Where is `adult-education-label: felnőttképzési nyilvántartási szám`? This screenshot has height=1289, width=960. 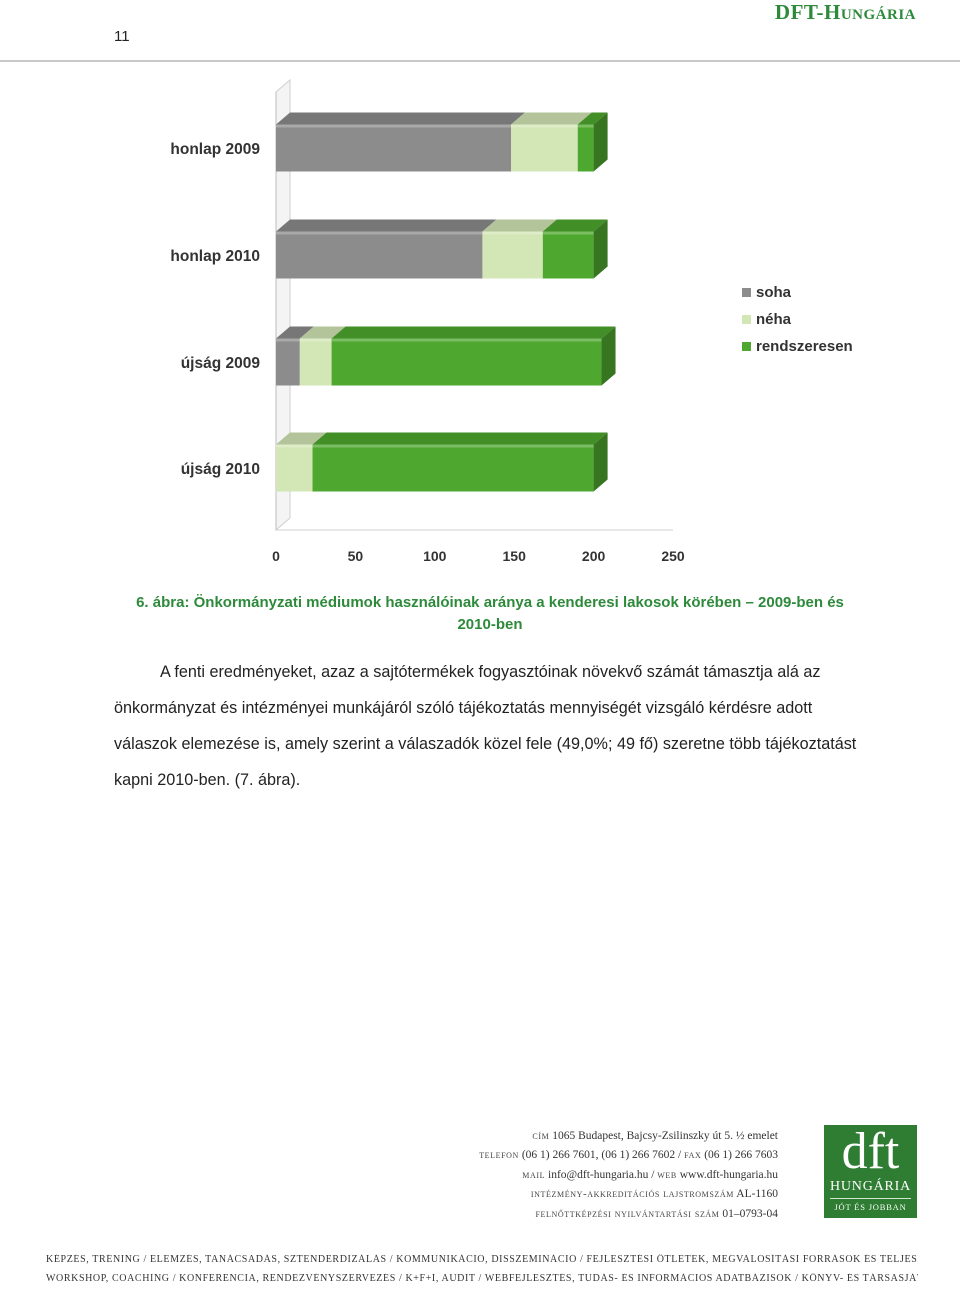
adult-education-label: felnőttképzési nyilvántartási szám is located at coordinates (627, 1213).